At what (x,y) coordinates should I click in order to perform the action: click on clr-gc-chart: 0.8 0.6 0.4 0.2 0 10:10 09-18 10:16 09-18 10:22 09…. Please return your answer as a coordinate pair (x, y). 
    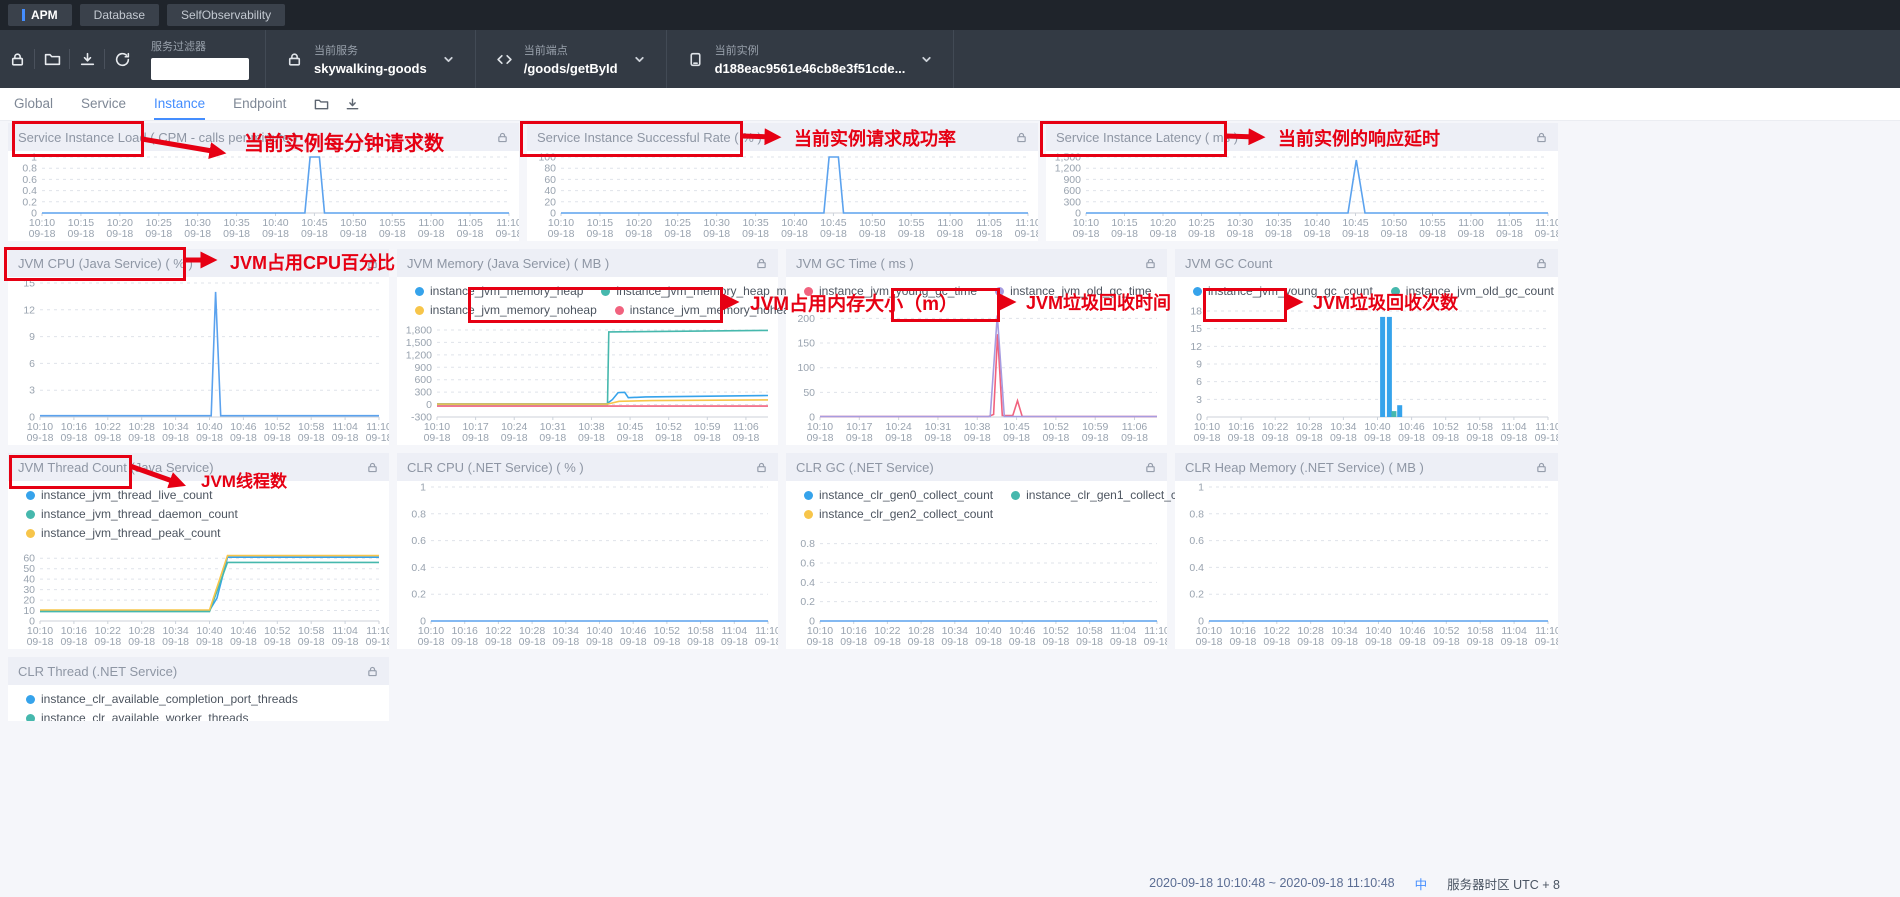
    Looking at the image, I should click on (978, 591).